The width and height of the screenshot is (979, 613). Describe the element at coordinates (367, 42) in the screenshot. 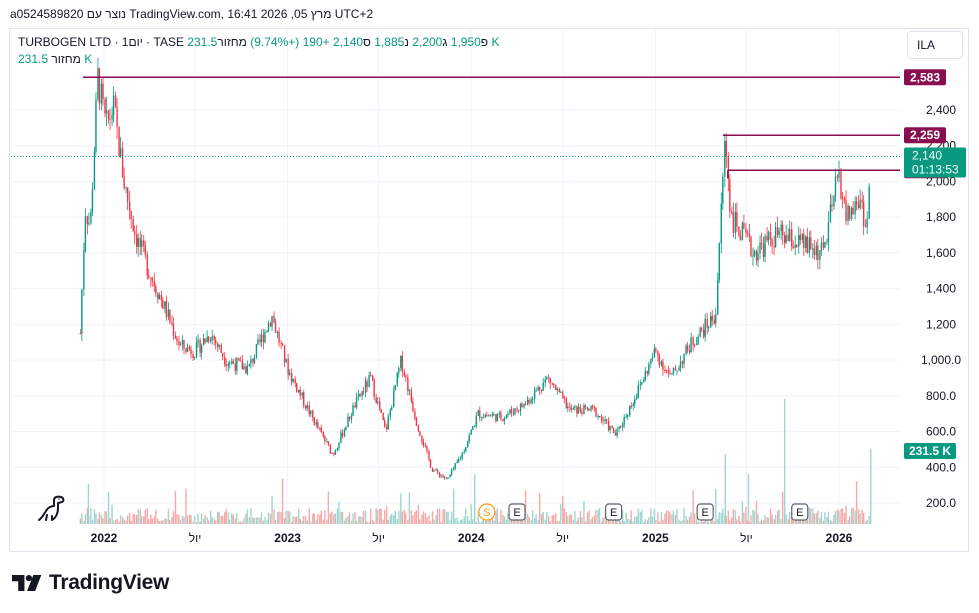

I see `close-label: ס` at that location.